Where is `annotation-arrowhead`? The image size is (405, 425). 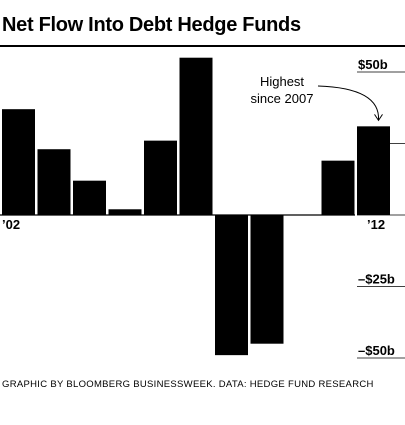
annotation-arrowhead is located at coordinates (378, 118).